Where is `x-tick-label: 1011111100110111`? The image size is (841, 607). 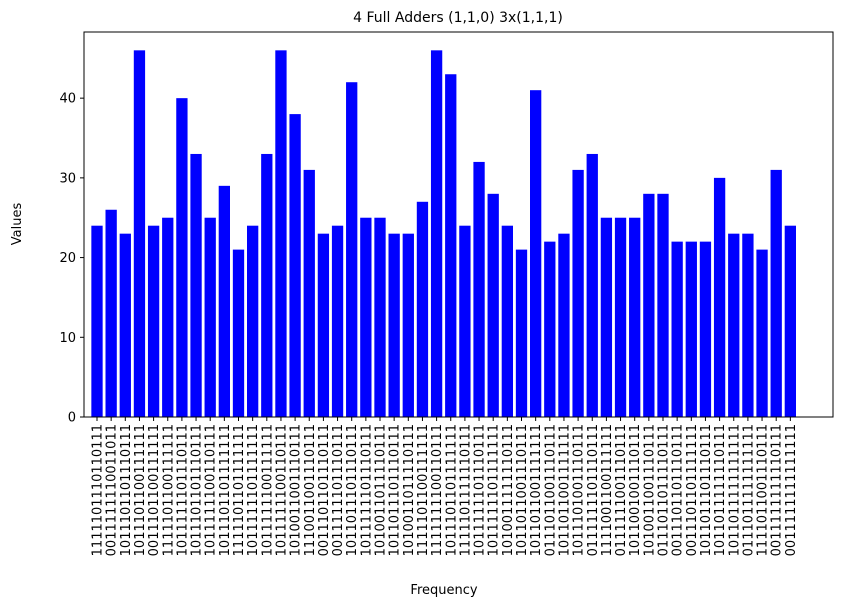 x-tick-label: 1011111100110111 is located at coordinates (211, 490).